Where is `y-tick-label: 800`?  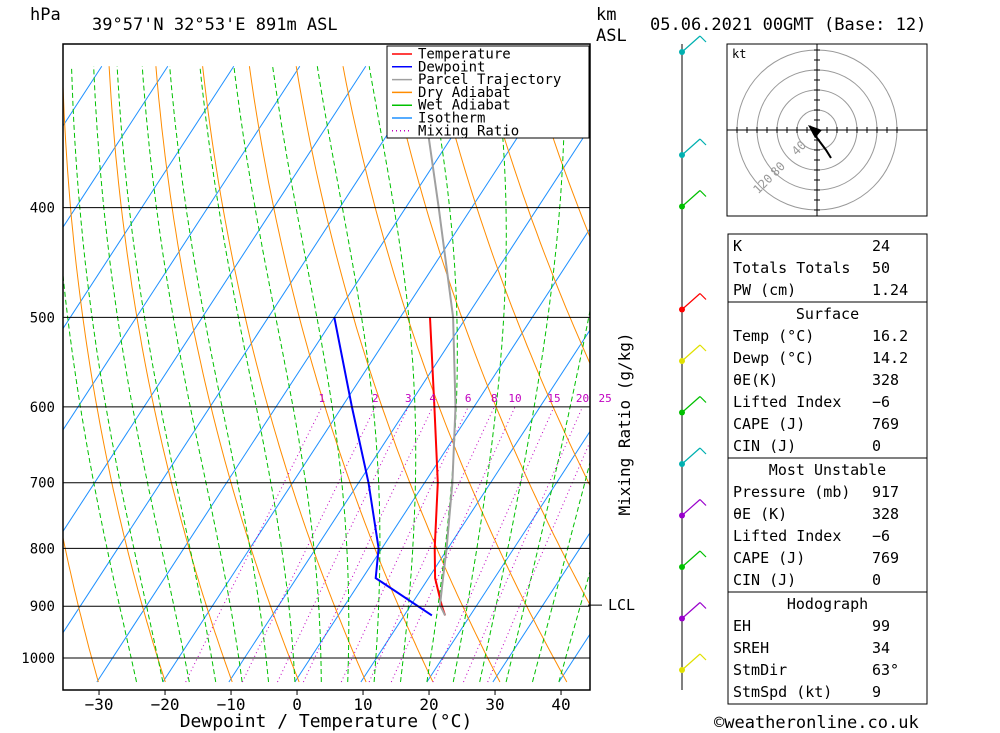
y-tick-label: 800 is located at coordinates (42, 549).